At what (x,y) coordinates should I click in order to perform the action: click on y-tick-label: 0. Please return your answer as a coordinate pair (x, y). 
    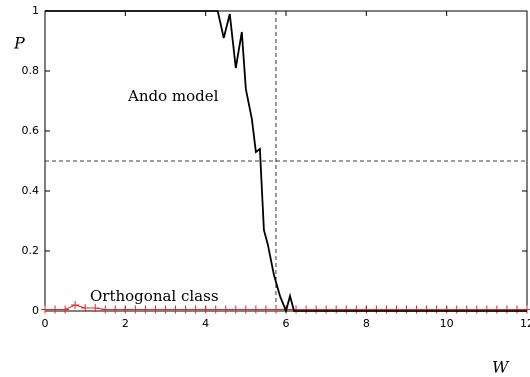
    Looking at the image, I should click on (35, 310).